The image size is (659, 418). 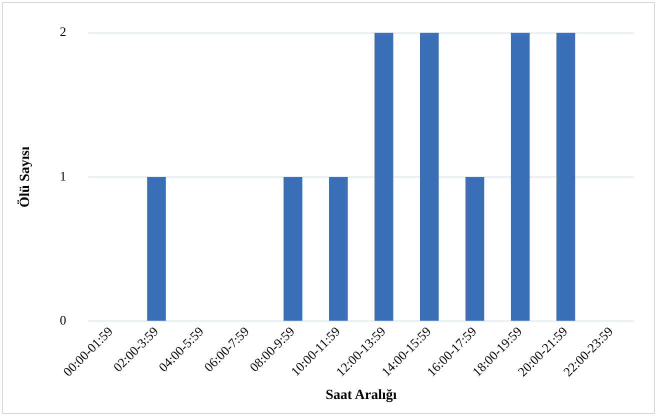 What do you see at coordinates (63, 32) in the screenshot?
I see `y-tick-label: 2` at bounding box center [63, 32].